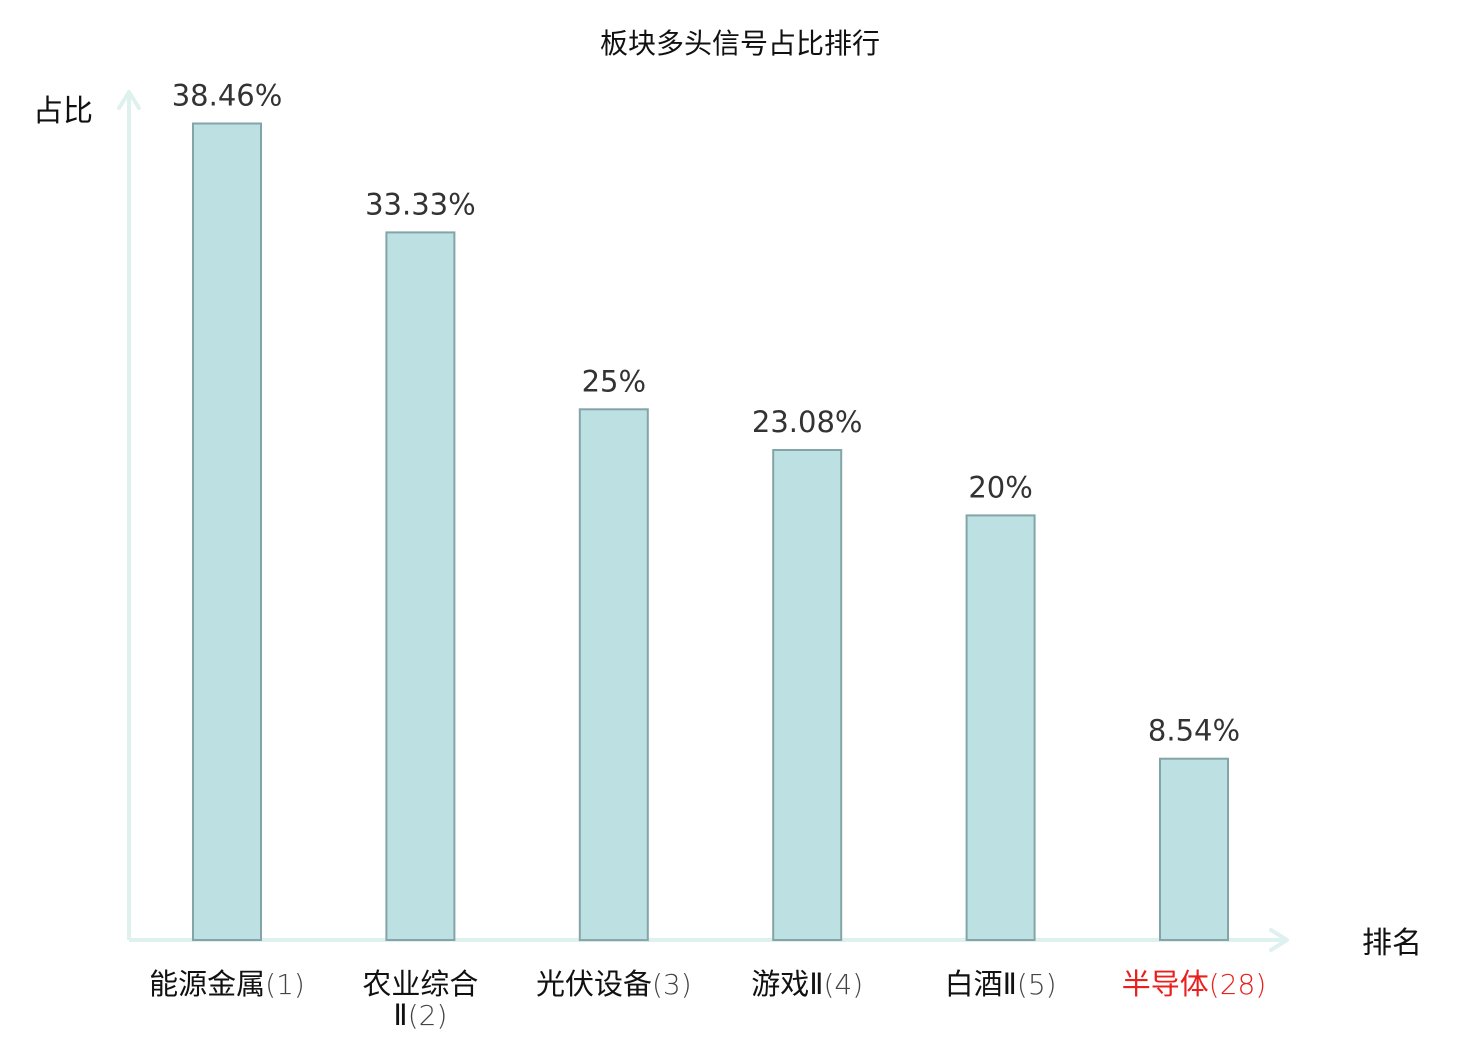 The width and height of the screenshot is (1480, 1040). Describe the element at coordinates (428, 1015) in the screenshot. I see `category-rank: (2)` at that location.